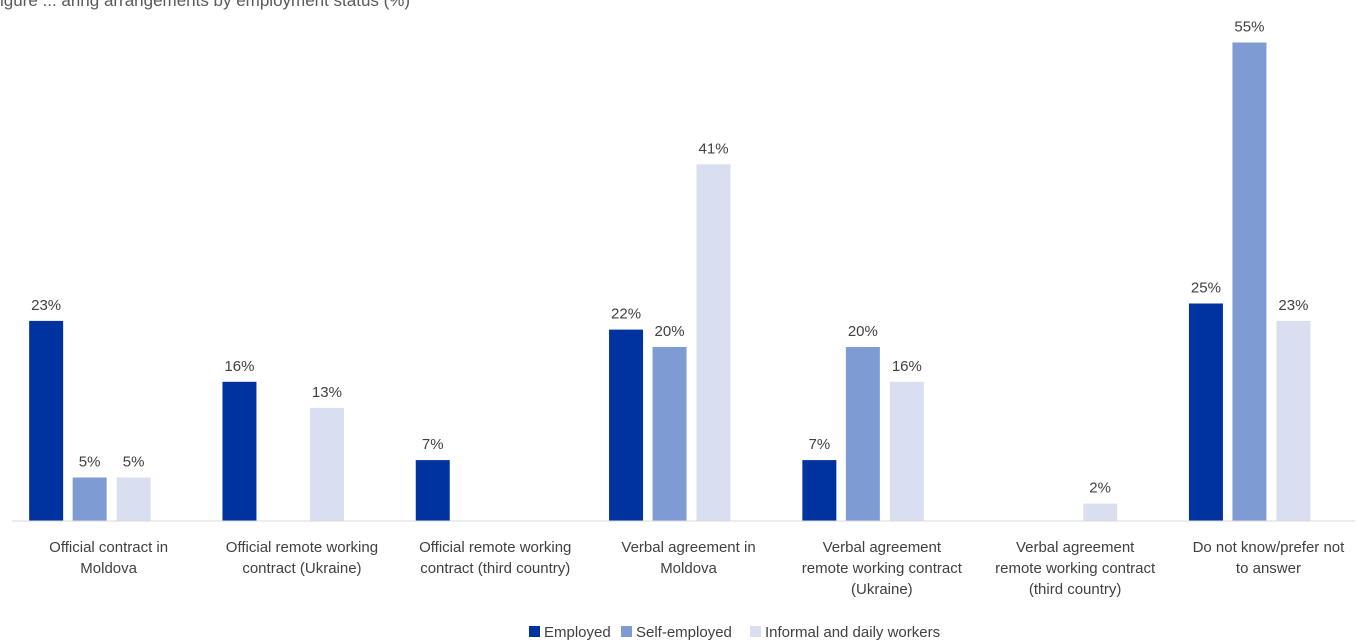 The image size is (1358, 641). I want to click on category-label: Do not know/prefer not to answer, so click(1269, 558).